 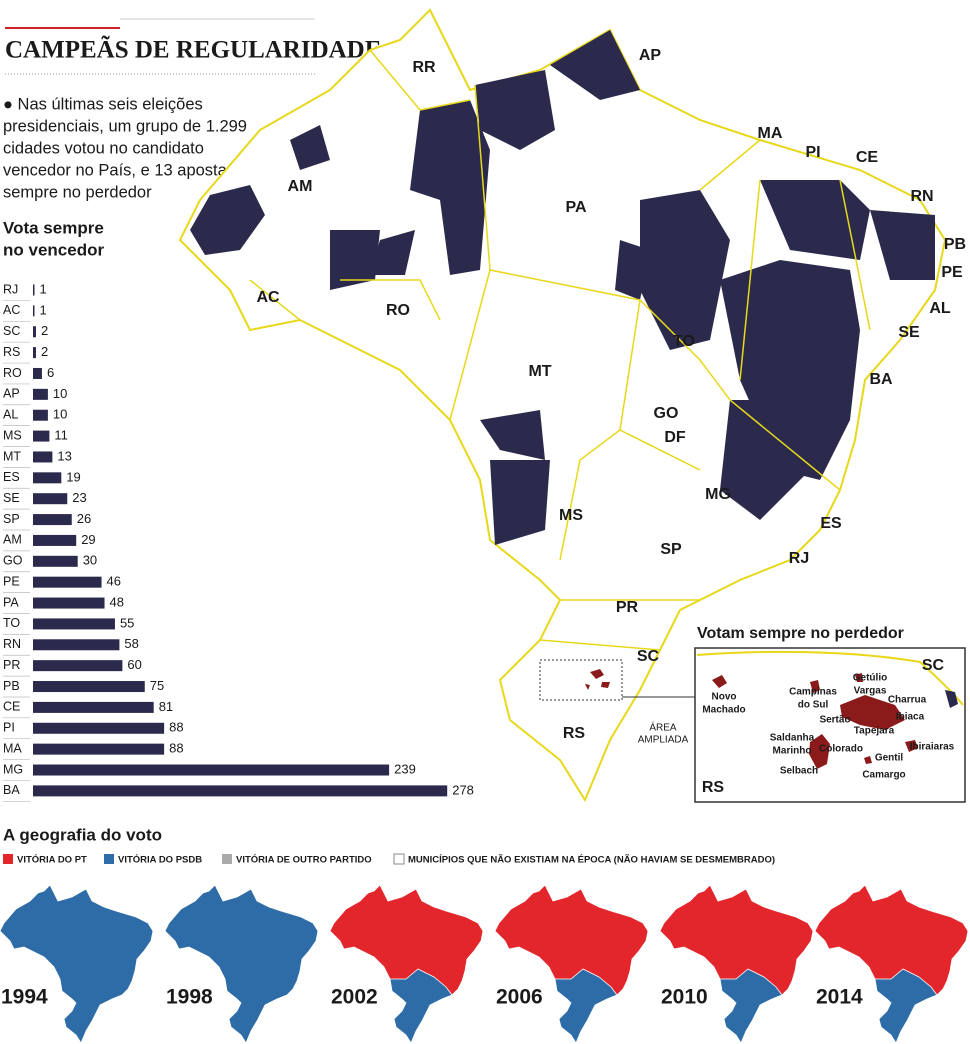 What do you see at coordinates (60, 414) in the screenshot?
I see `value-label: 10` at bounding box center [60, 414].